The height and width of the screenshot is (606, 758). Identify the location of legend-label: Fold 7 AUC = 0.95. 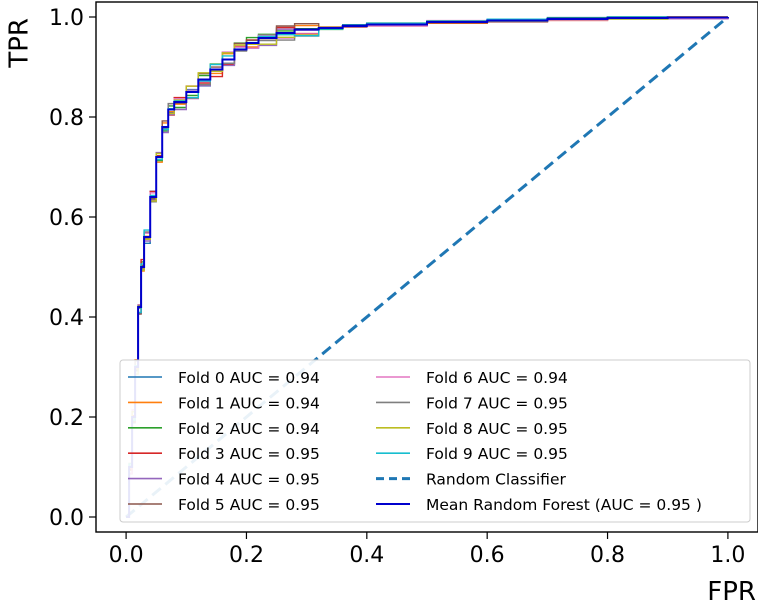
(497, 403).